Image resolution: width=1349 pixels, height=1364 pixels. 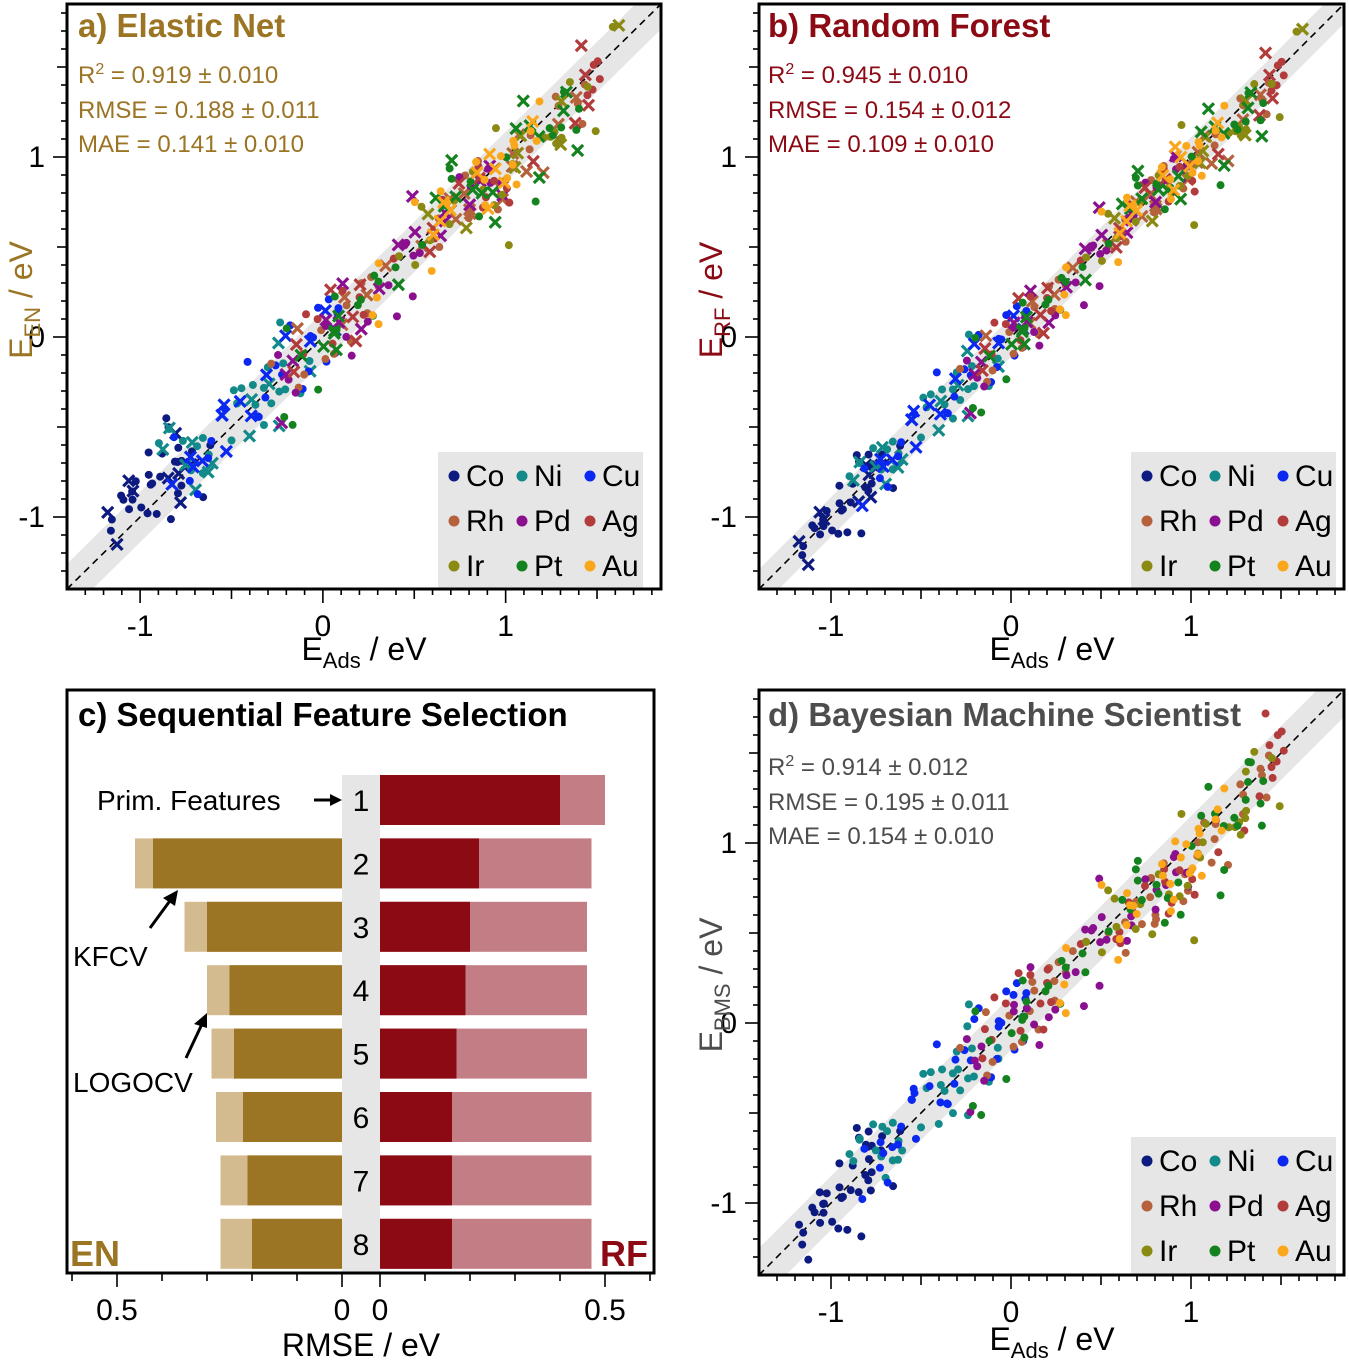 I want to click on legend-marker-pt, so click(x=1215, y=566).